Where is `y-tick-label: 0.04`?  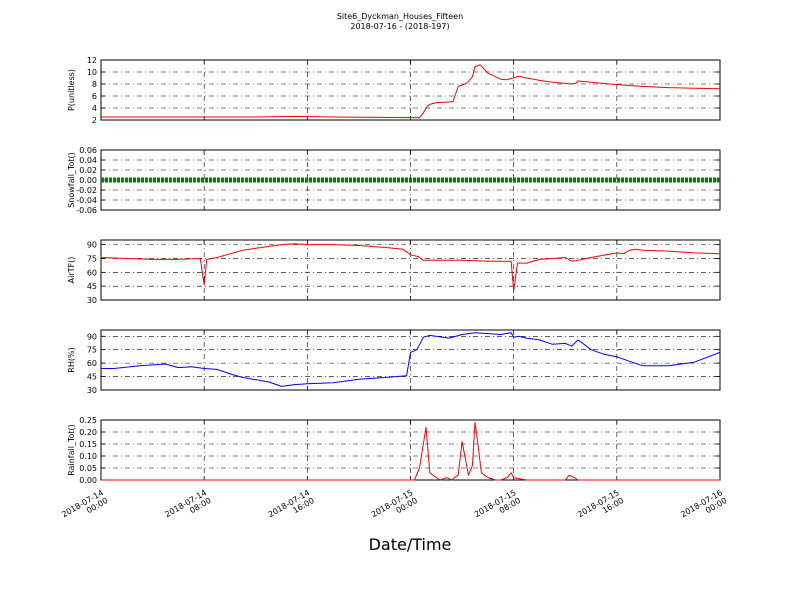
y-tick-label: 0.04 is located at coordinates (88, 160).